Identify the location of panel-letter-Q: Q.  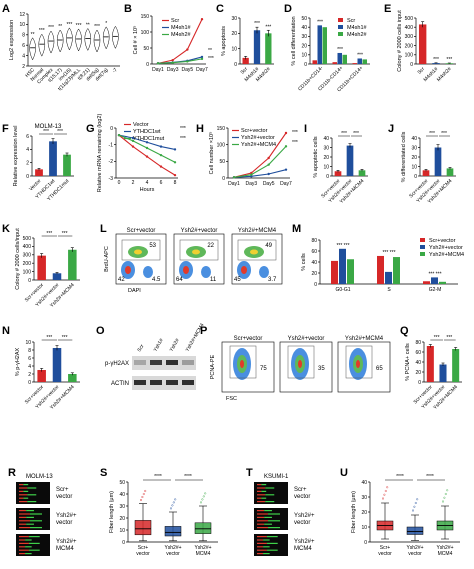
(404, 331).